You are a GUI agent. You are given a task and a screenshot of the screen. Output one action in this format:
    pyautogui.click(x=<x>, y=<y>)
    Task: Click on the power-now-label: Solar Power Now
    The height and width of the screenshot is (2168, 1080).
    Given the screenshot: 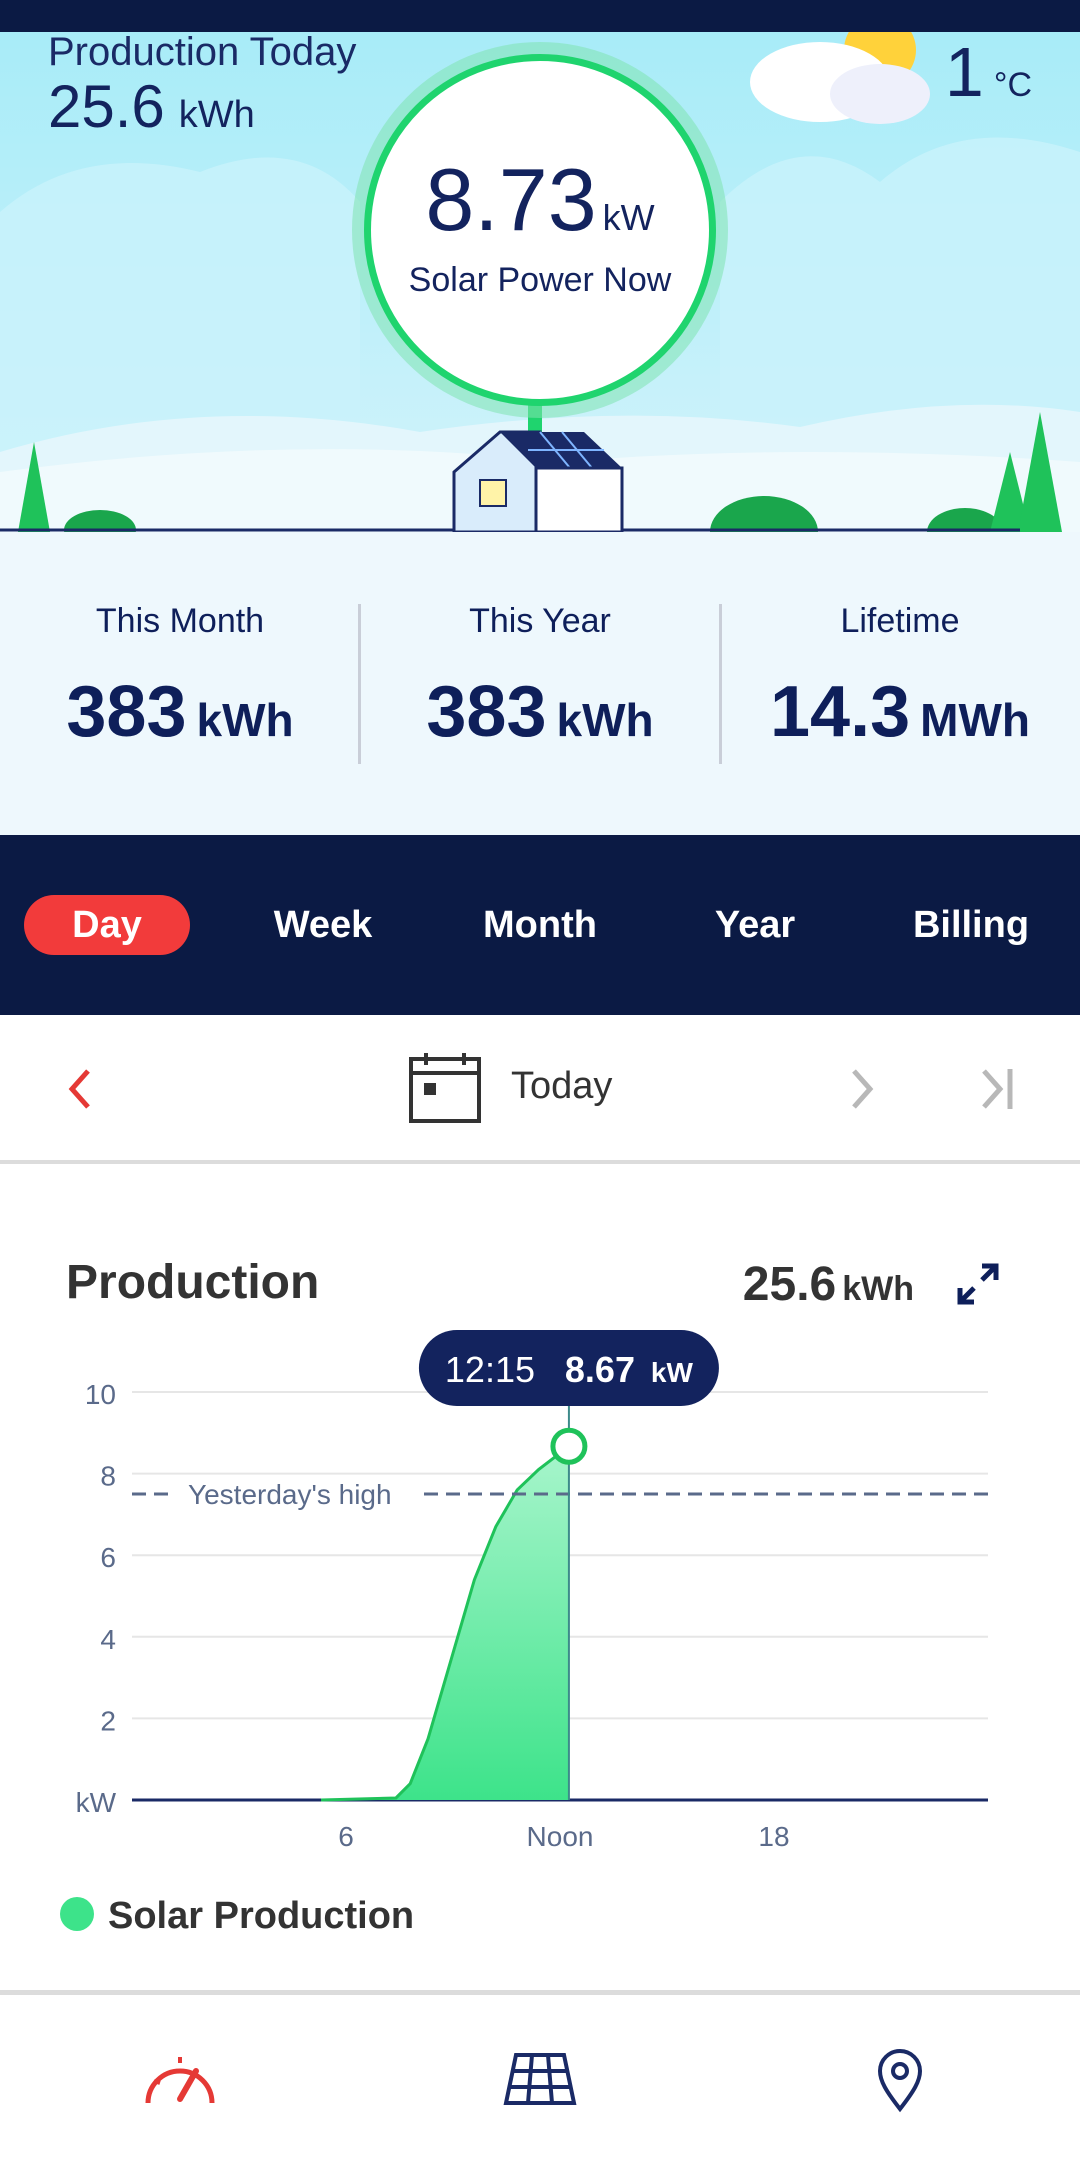 What is the action you would take?
    pyautogui.click(x=540, y=280)
    